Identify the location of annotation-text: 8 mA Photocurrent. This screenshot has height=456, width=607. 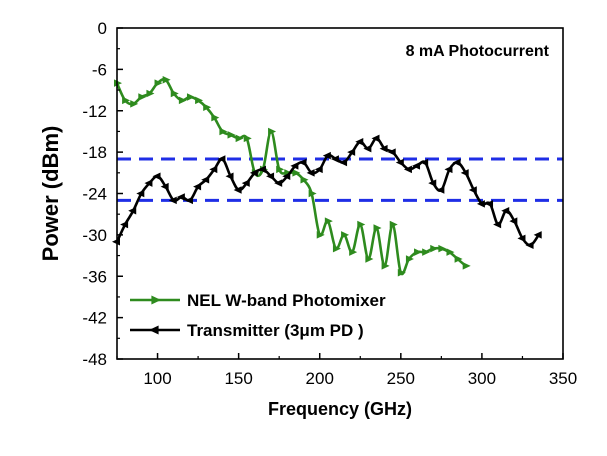
(478, 51).